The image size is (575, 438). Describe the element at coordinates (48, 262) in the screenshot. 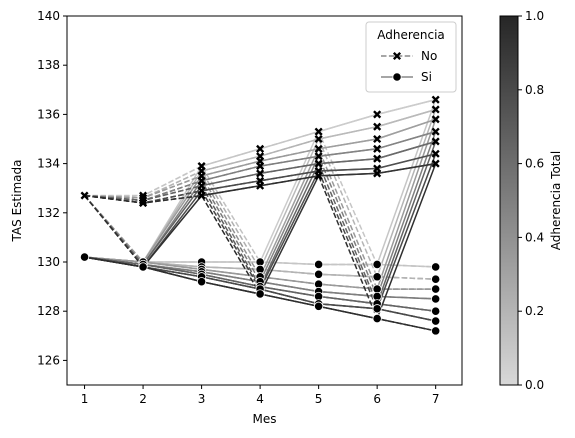

I see `y-tick-label: 130` at that location.